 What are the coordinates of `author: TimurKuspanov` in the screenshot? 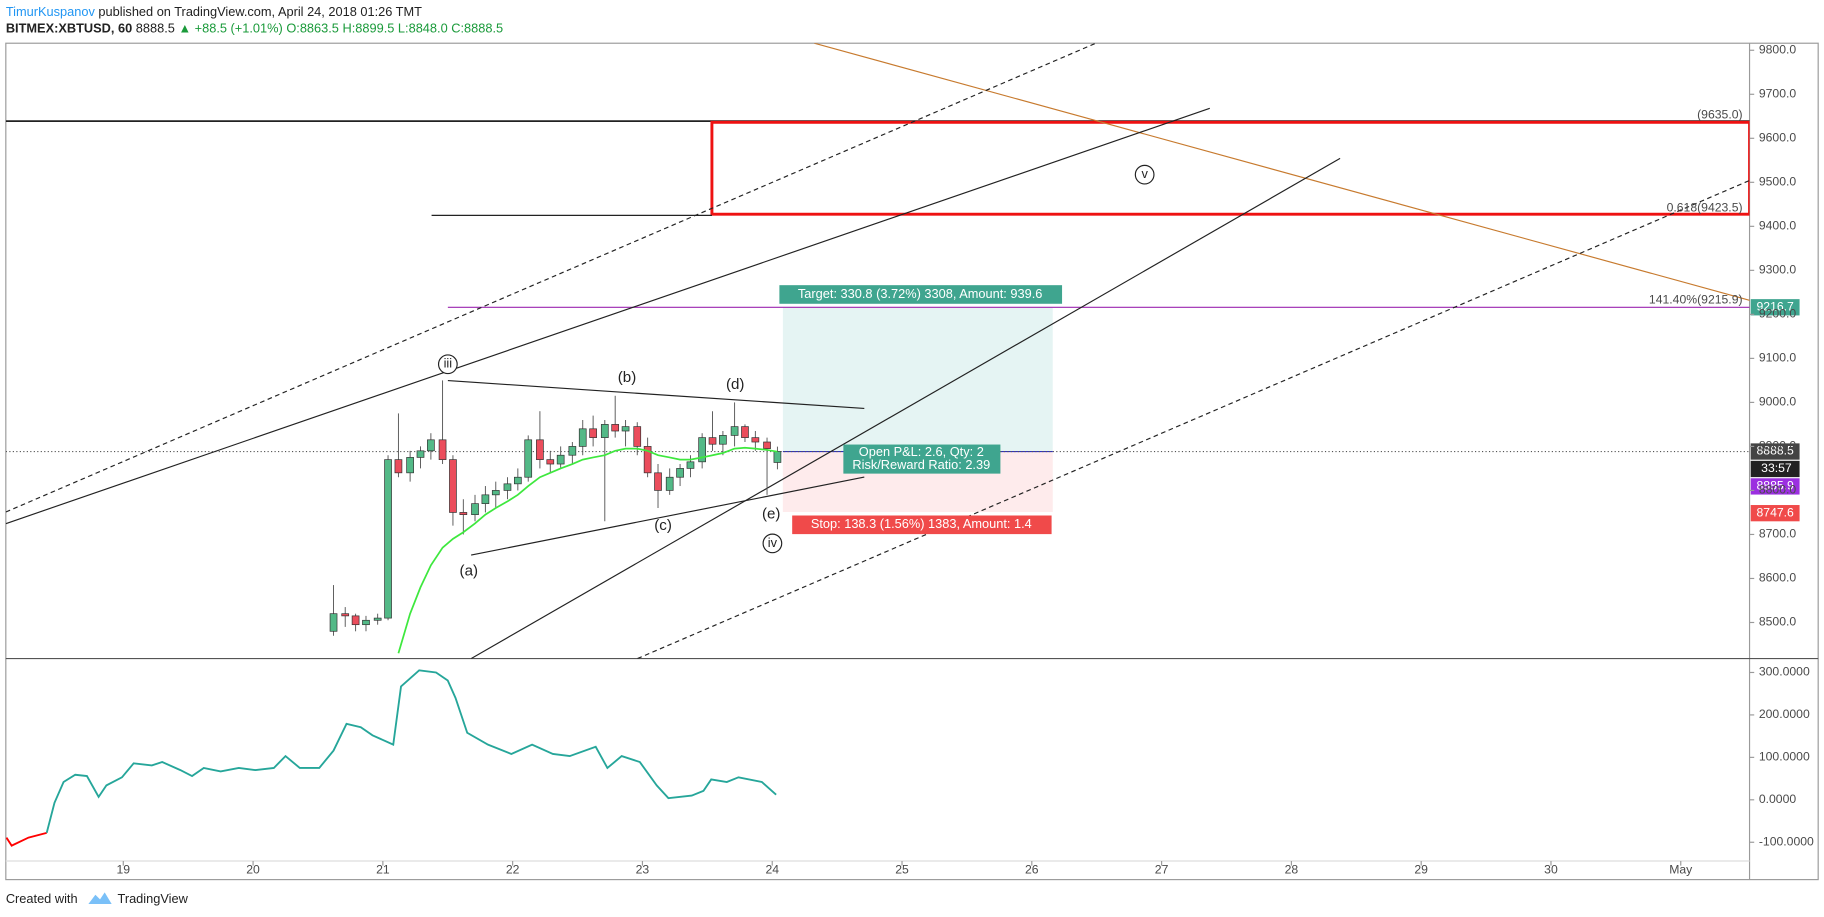 It's located at (51, 11).